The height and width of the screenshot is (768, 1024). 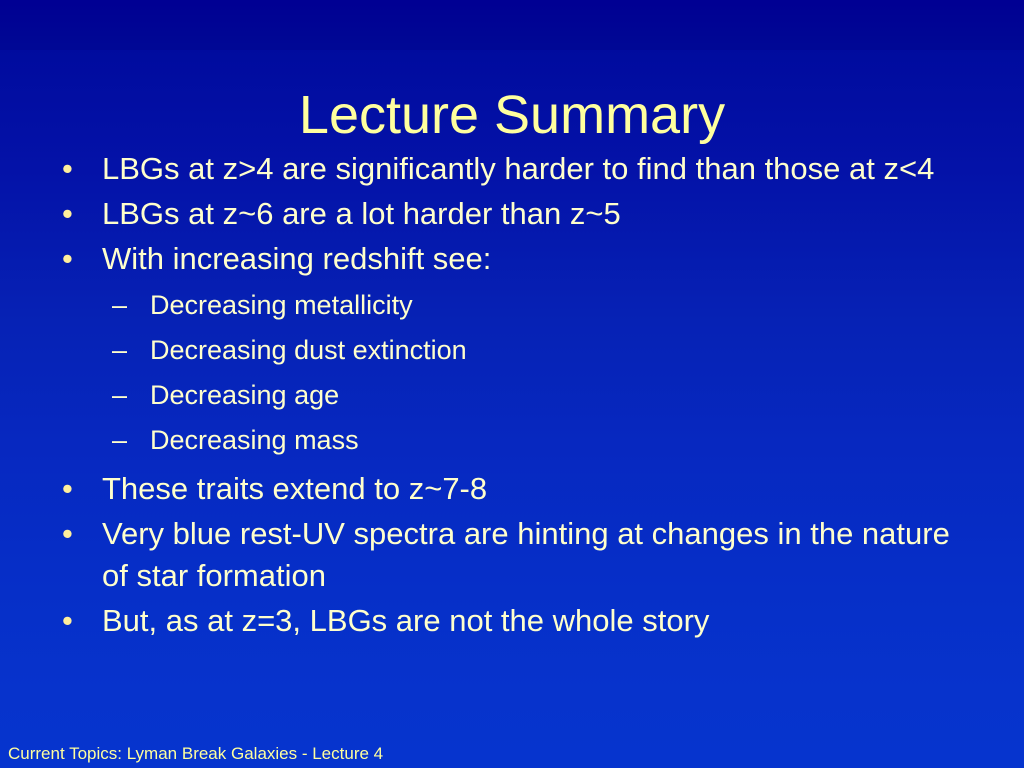 What do you see at coordinates (281, 305) in the screenshot?
I see `sub-bullet-text: Decreasing metallicity` at bounding box center [281, 305].